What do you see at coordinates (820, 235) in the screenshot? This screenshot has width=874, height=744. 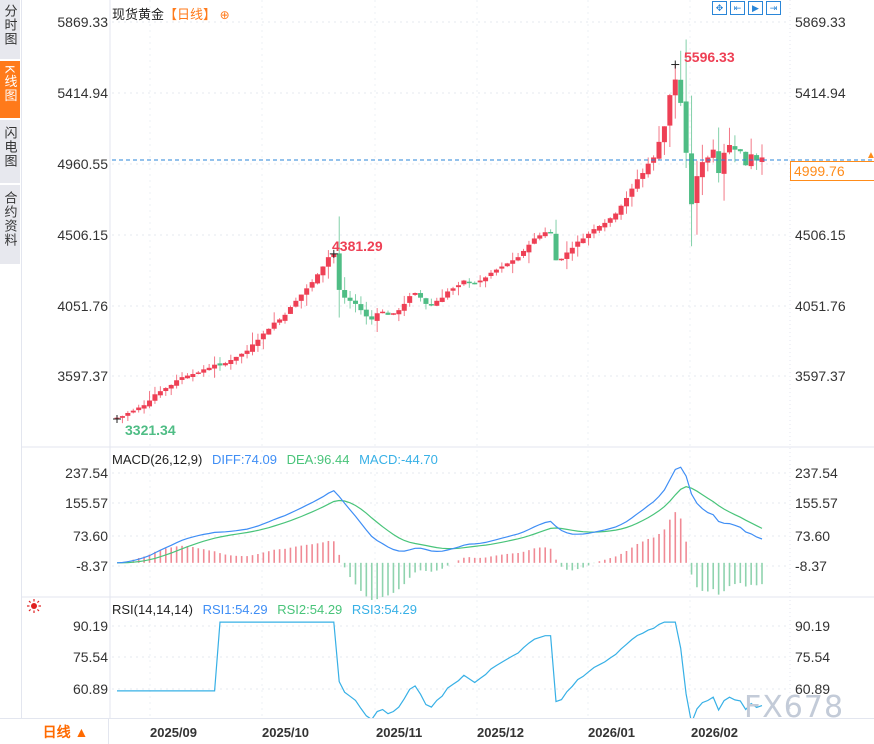 I see `y-tick-right: 4506.15` at bounding box center [820, 235].